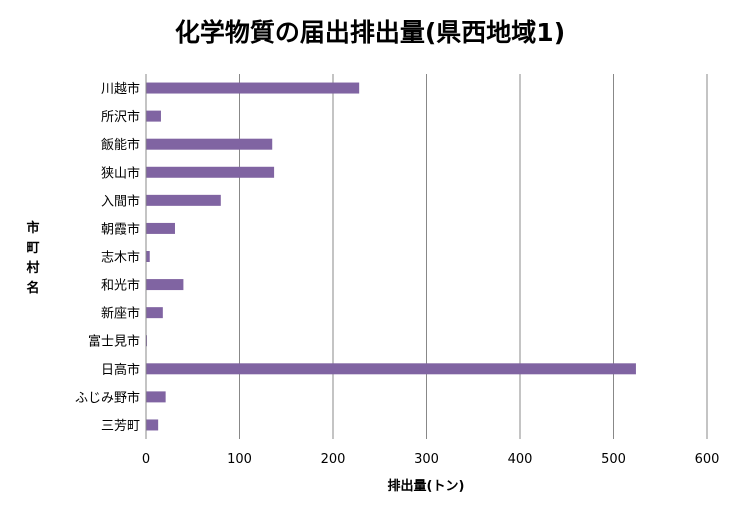 The image size is (740, 517). I want to click on category-label: 狭山市, so click(120, 173).